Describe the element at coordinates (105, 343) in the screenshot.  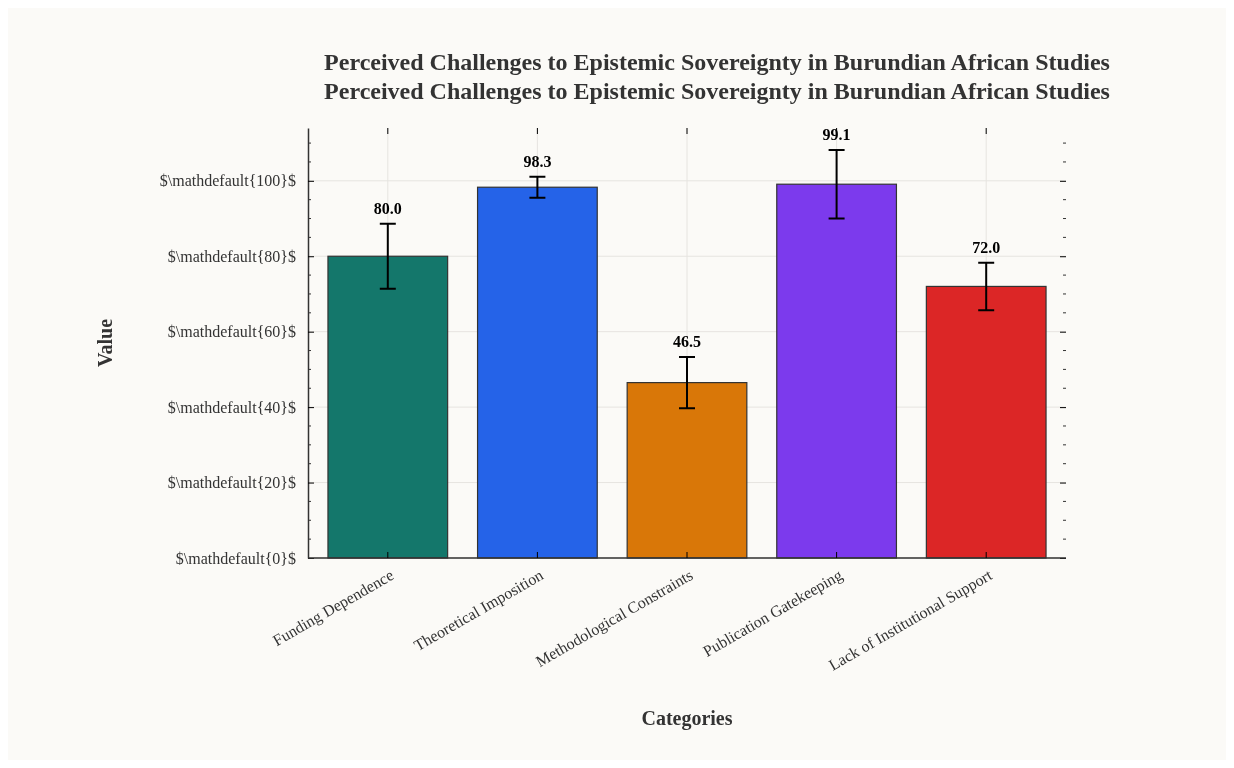
I see `y-axis-title: Value` at that location.